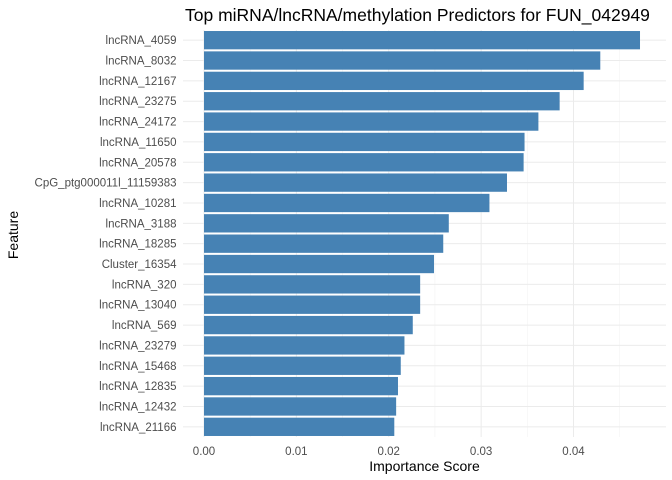 The height and width of the screenshot is (480, 672). Describe the element at coordinates (137, 346) in the screenshot. I see `y-tick-label: lncRNA_23279` at that location.